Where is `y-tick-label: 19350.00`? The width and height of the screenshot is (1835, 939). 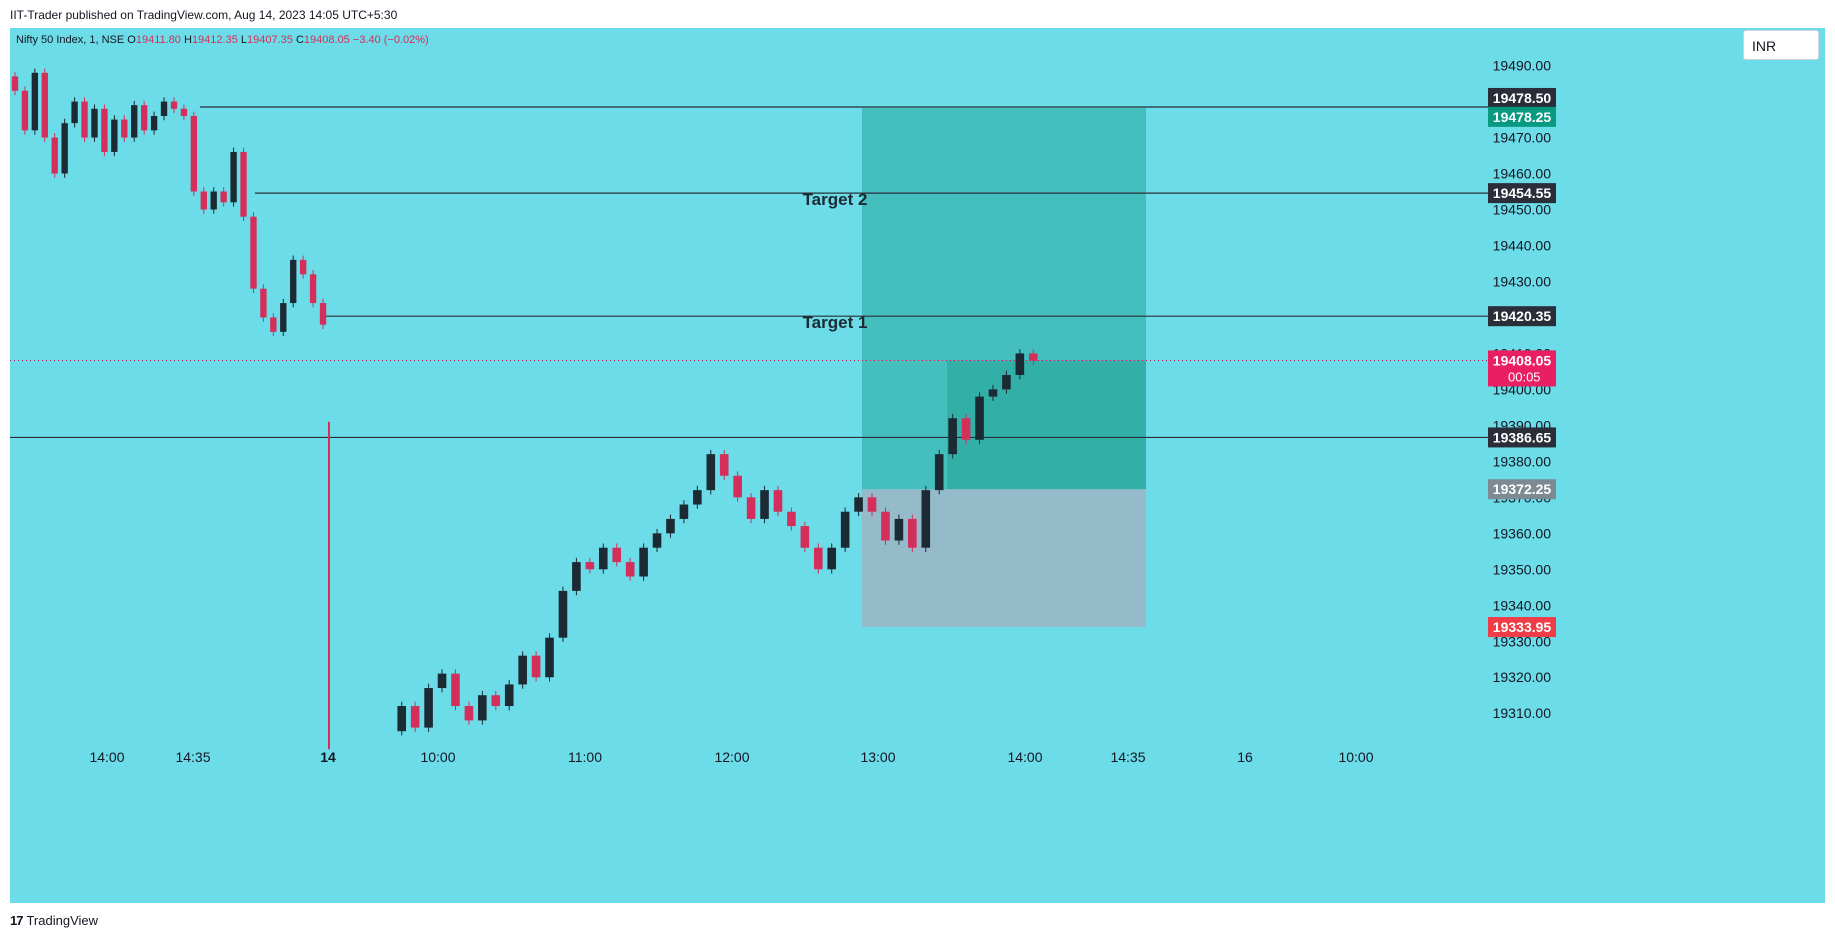
y-tick-label: 19350.00 is located at coordinates (1522, 569).